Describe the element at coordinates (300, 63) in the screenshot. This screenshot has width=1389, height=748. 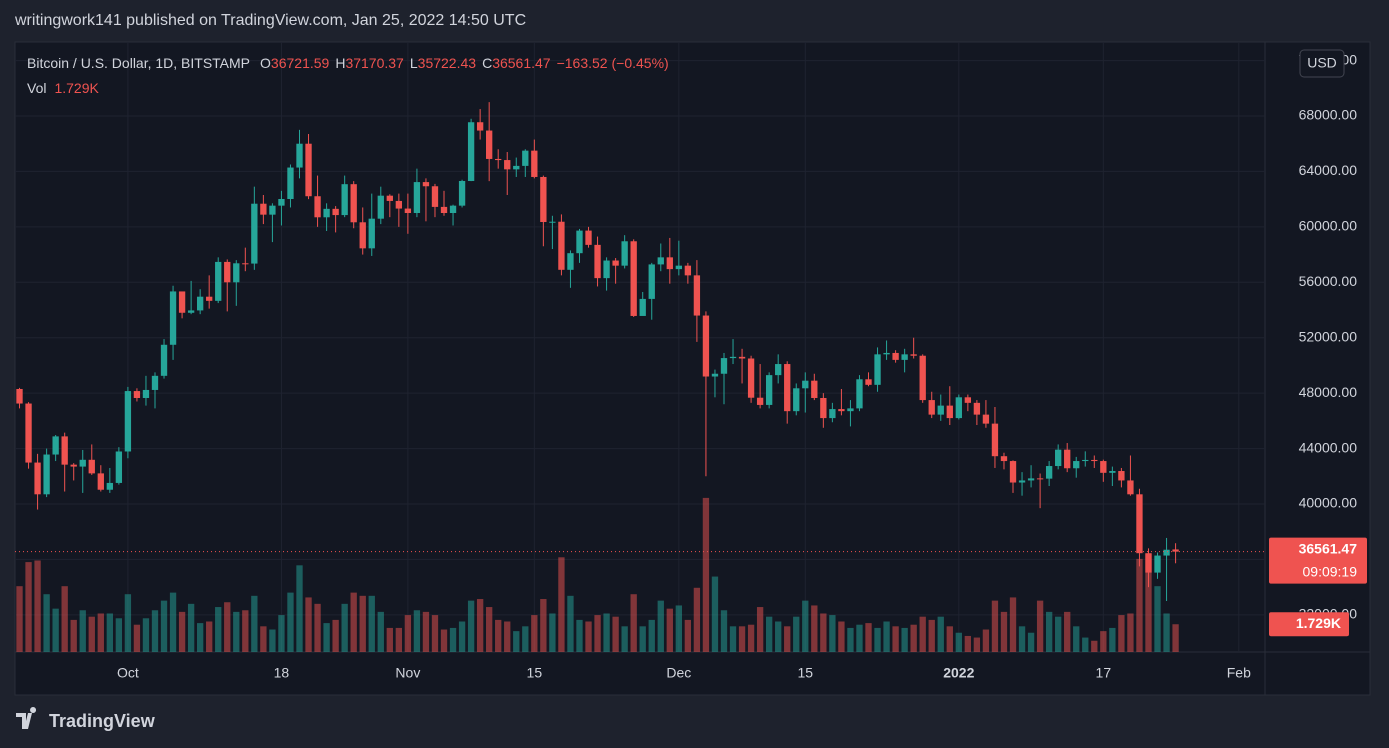
I see `legend-value: 36721.59` at that location.